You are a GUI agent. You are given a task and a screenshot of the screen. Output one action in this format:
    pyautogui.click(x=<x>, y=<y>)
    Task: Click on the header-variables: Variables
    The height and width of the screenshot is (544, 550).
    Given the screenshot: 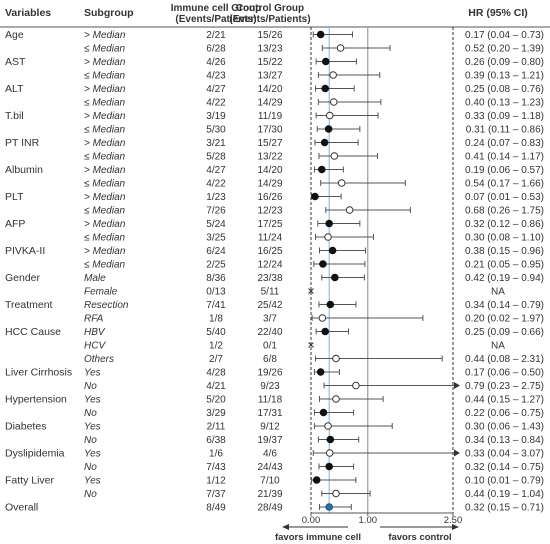 What is the action you would take?
    pyautogui.click(x=28, y=13)
    